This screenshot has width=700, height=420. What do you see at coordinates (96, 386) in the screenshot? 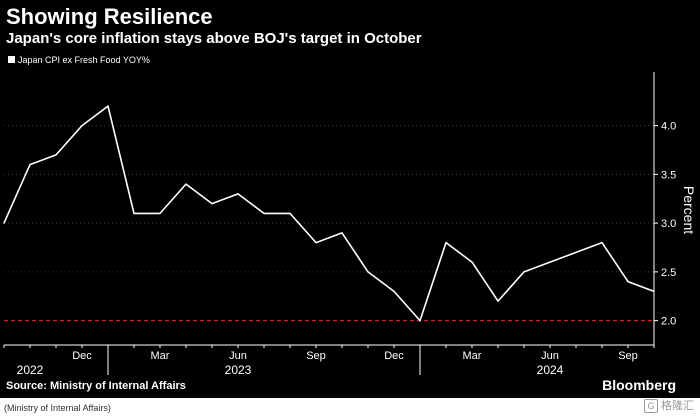
I see `source-note: Source: Ministry of Internal Affairs` at bounding box center [96, 386].